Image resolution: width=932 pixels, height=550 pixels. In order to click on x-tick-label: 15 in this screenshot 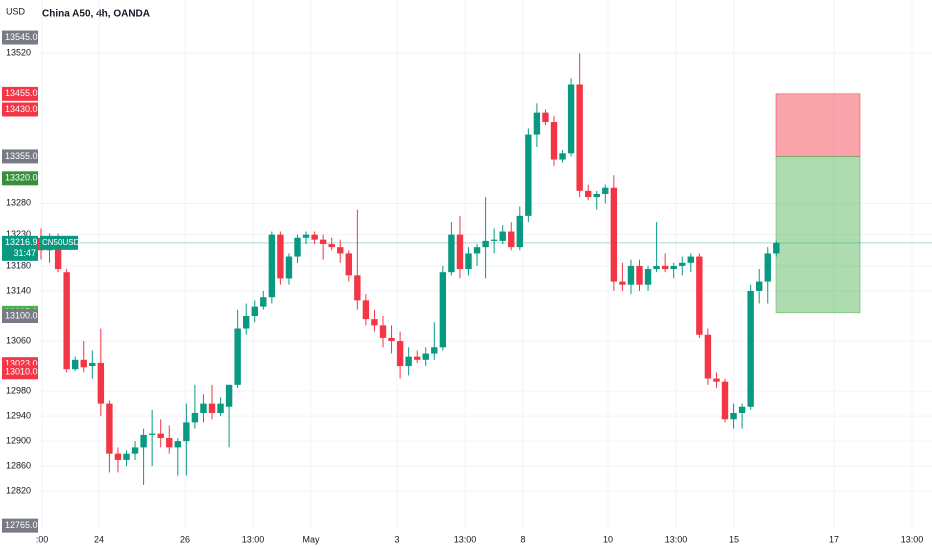, I will do `click(734, 539)`.